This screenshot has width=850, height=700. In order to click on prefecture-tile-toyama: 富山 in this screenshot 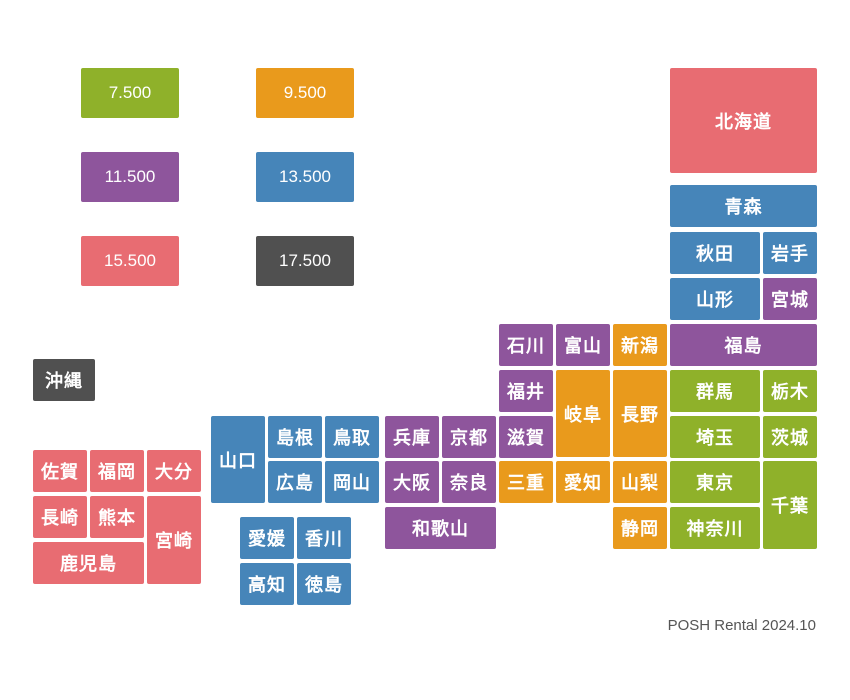, I will do `click(583, 345)`.